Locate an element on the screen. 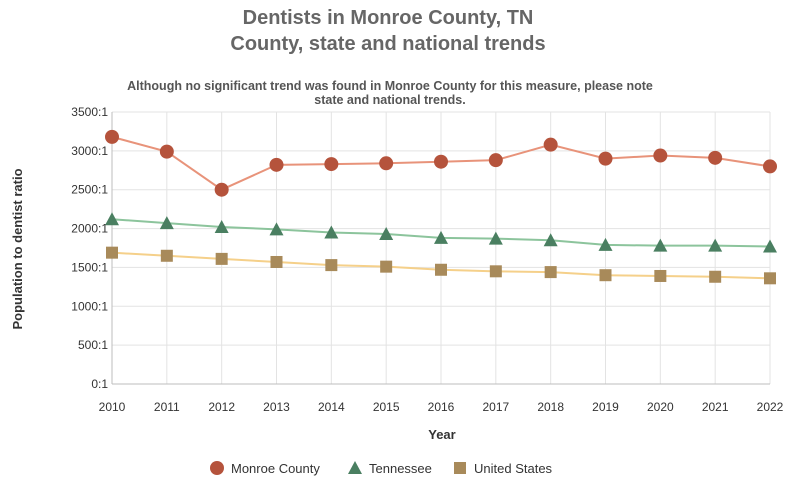 The height and width of the screenshot is (481, 803). y-tick-label: 3000:1 is located at coordinates (89, 151).